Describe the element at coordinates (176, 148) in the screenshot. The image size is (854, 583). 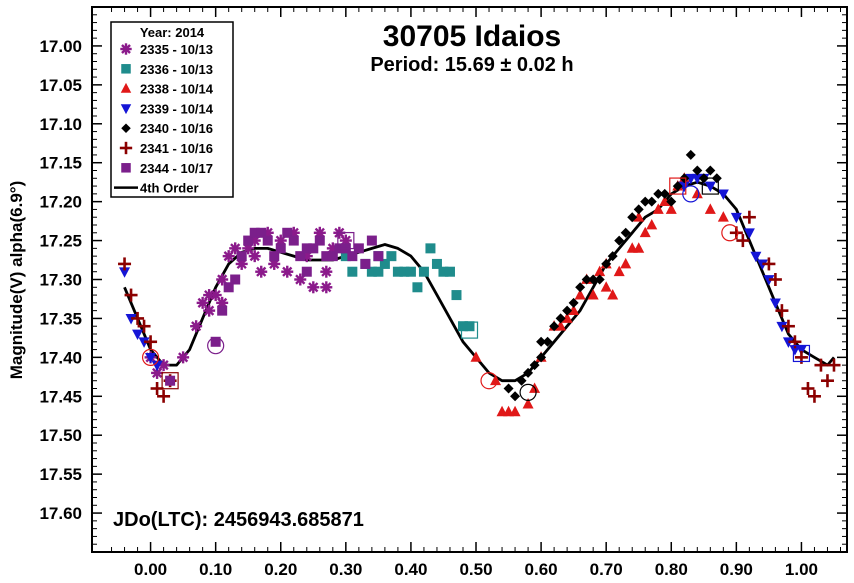
I see `legend-label: 2341 - 10/16` at that location.